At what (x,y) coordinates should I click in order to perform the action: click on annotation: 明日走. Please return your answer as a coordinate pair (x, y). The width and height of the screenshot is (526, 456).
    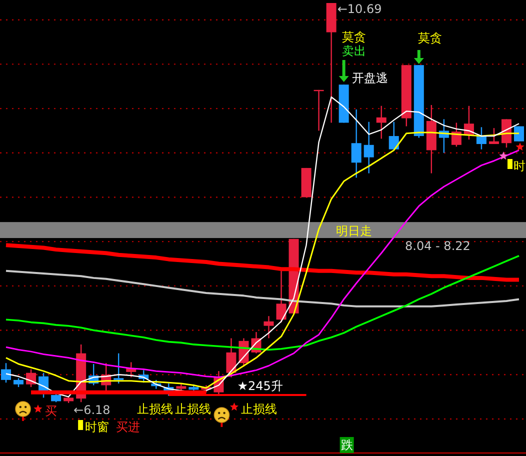
    Looking at the image, I should click on (354, 231).